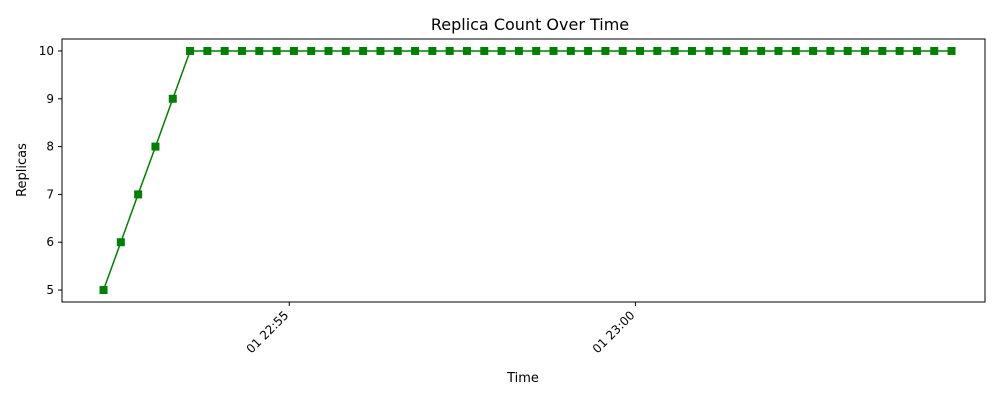 The width and height of the screenshot is (1000, 404). Describe the element at coordinates (46, 51) in the screenshot. I see `y-tick-label: 10` at that location.